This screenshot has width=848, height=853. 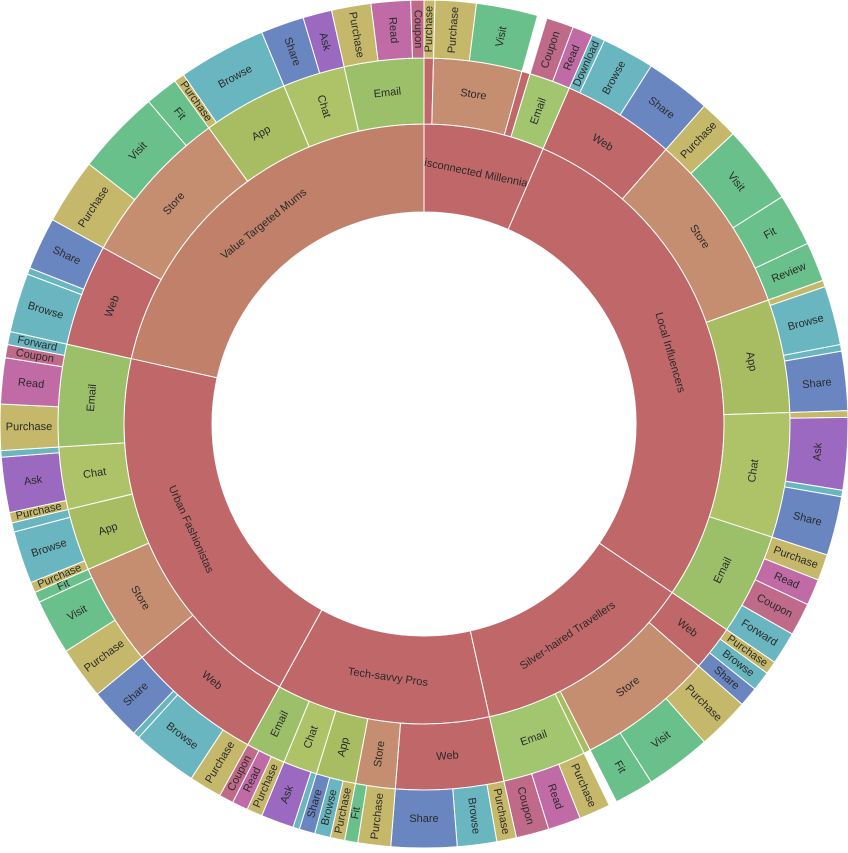 I want to click on action-label: Coupon, so click(x=417, y=29).